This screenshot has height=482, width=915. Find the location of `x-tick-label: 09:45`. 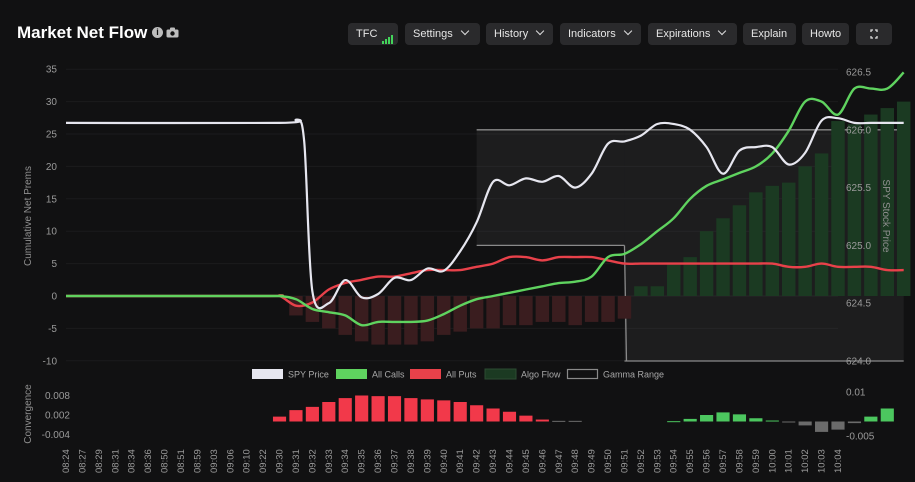

x-tick-label: 09:45 is located at coordinates (526, 461).